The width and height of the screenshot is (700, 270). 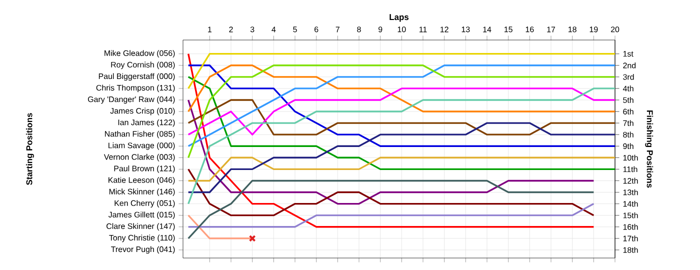 I want to click on text: Starting Positions, so click(x=30, y=149).